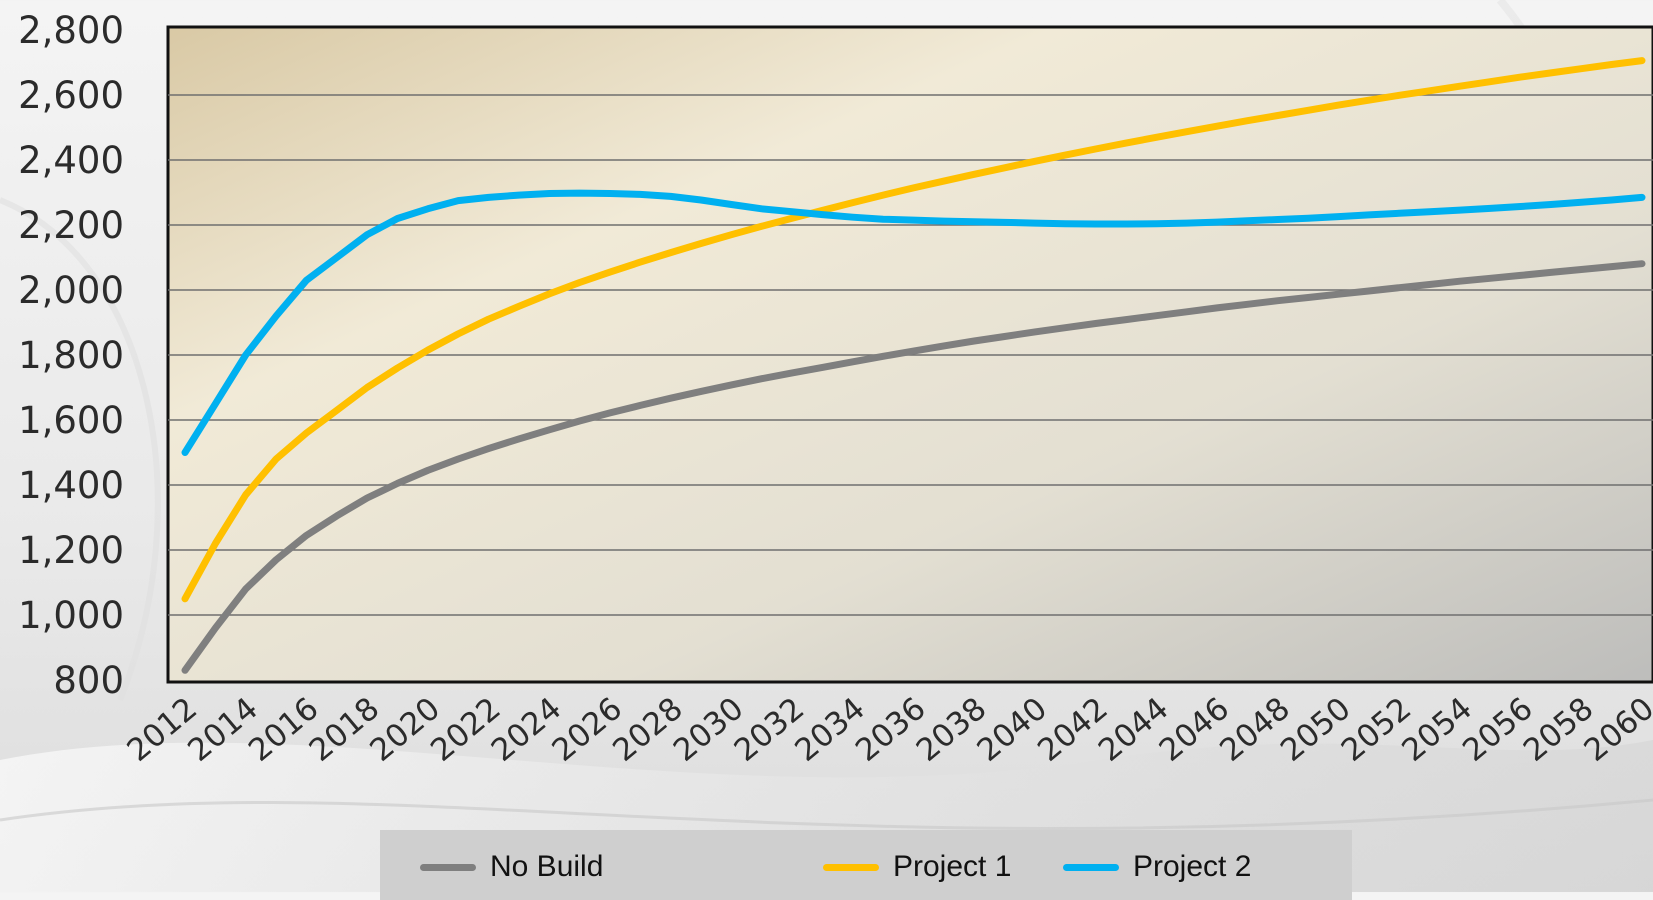 This screenshot has height=900, width=1653. What do you see at coordinates (952, 730) in the screenshot?
I see `x-tick-label: 2038` at bounding box center [952, 730].